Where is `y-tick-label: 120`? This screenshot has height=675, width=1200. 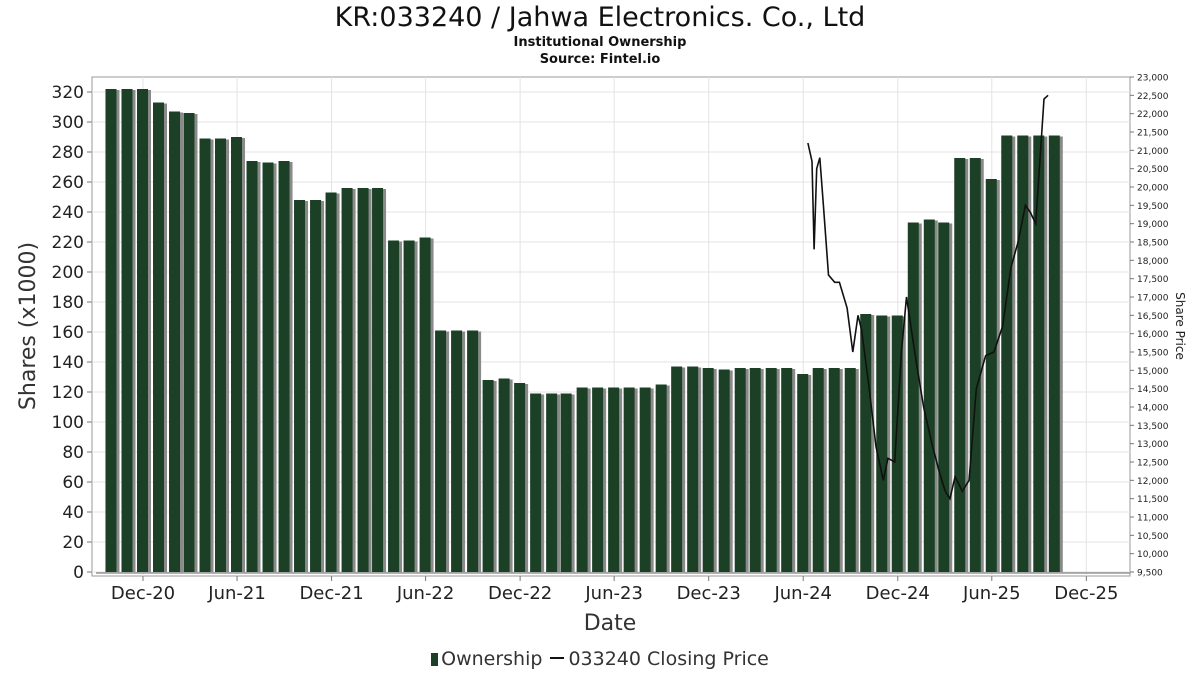 y-tick-label: 120 is located at coordinates (68, 393).